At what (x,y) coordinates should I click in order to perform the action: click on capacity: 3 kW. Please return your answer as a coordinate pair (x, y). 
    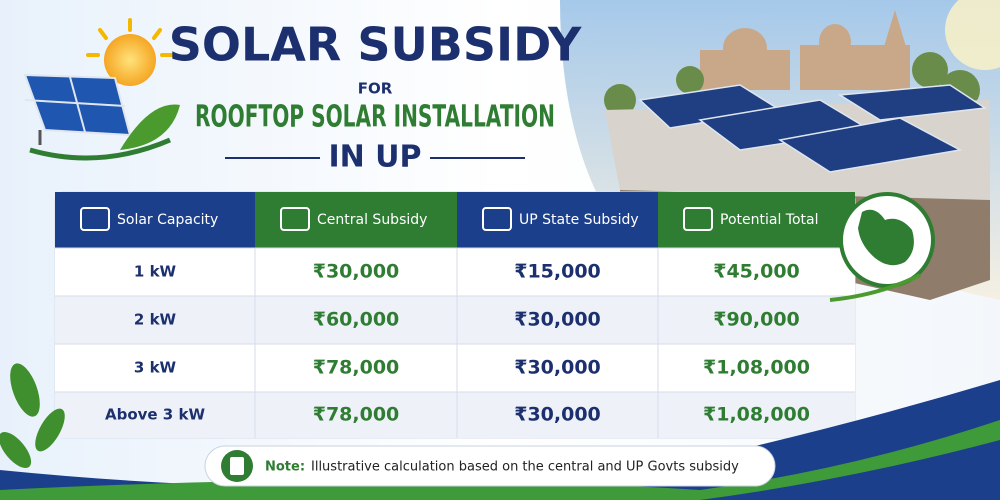
    Looking at the image, I should click on (155, 368).